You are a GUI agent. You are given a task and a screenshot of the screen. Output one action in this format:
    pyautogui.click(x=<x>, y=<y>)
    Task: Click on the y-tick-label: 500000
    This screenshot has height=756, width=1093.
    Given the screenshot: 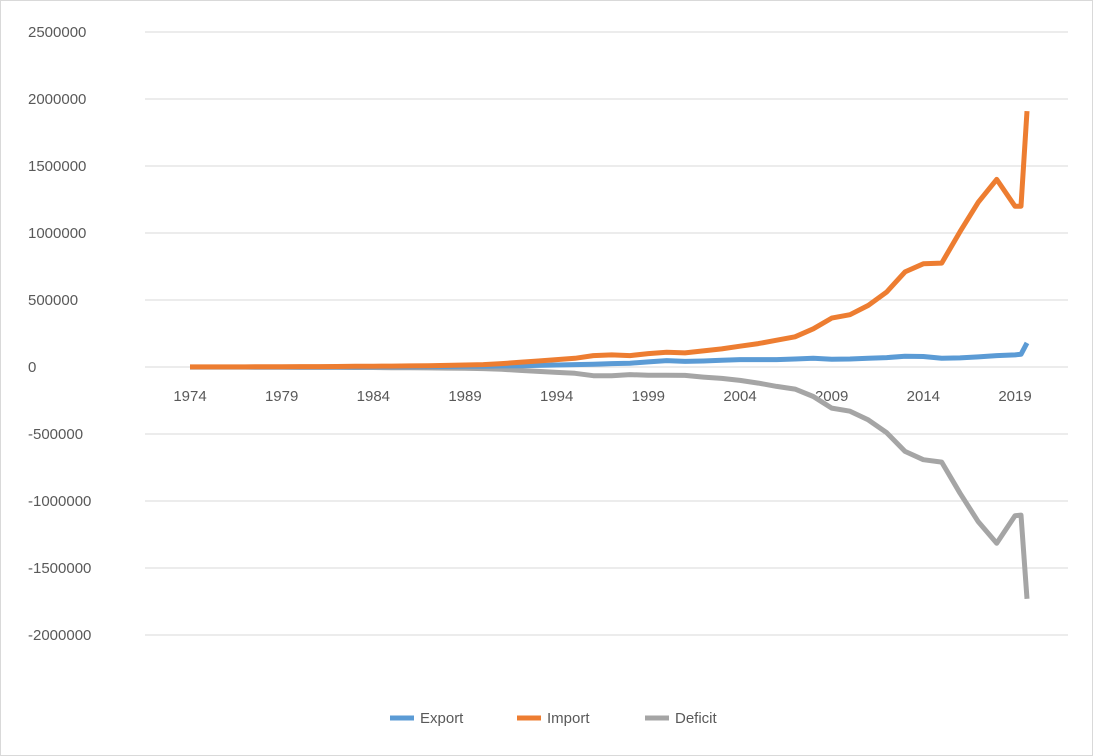 What is the action you would take?
    pyautogui.click(x=53, y=300)
    